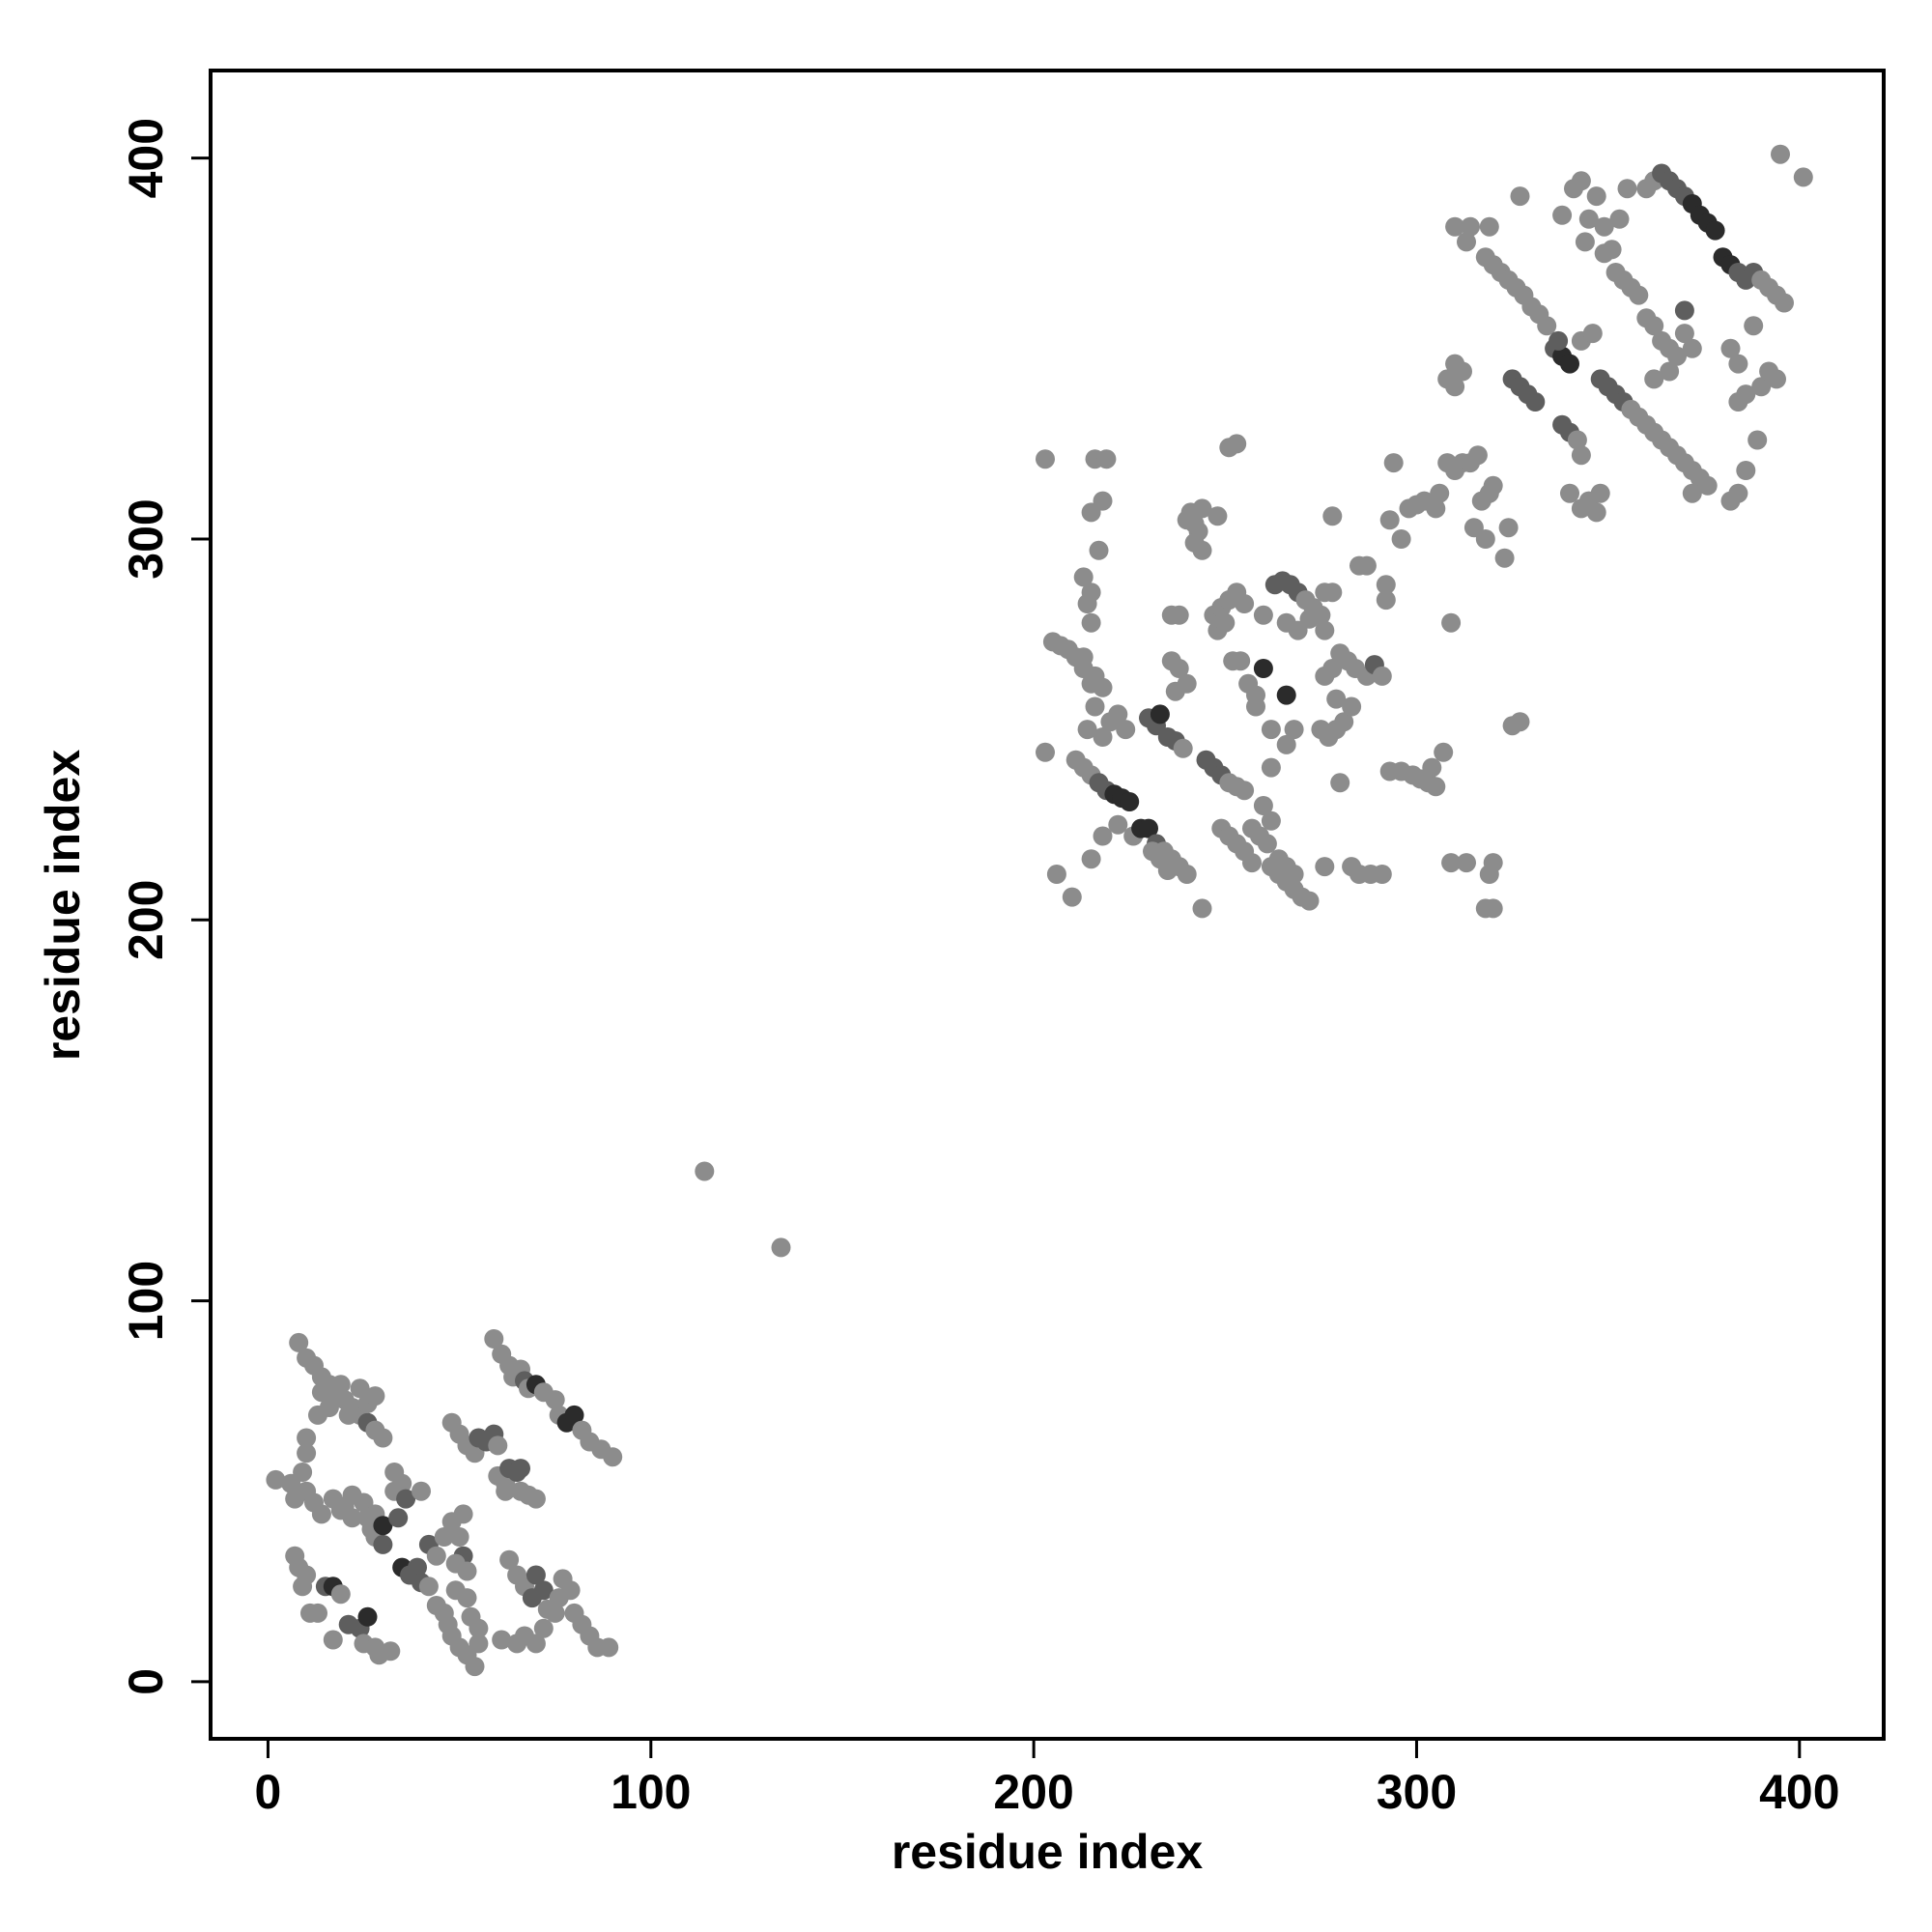 The height and width of the screenshot is (1932, 1932). Describe the element at coordinates (146, 538) in the screenshot. I see `y-tick-label: 300` at that location.